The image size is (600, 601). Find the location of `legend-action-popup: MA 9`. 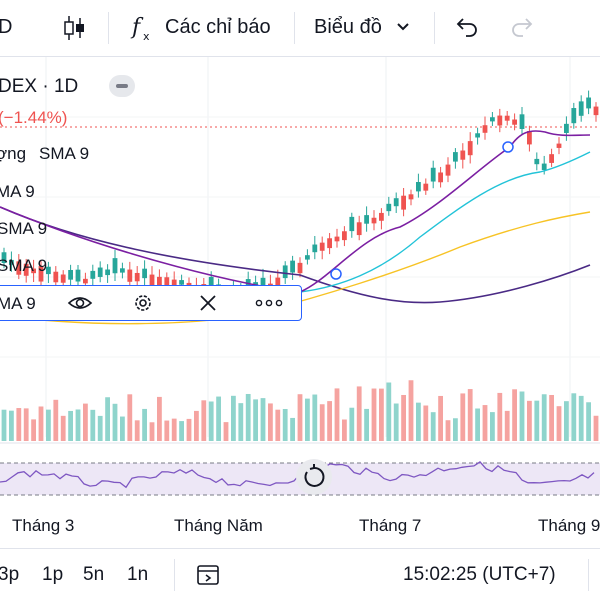

legend-action-popup: MA 9 is located at coordinates (151, 303).